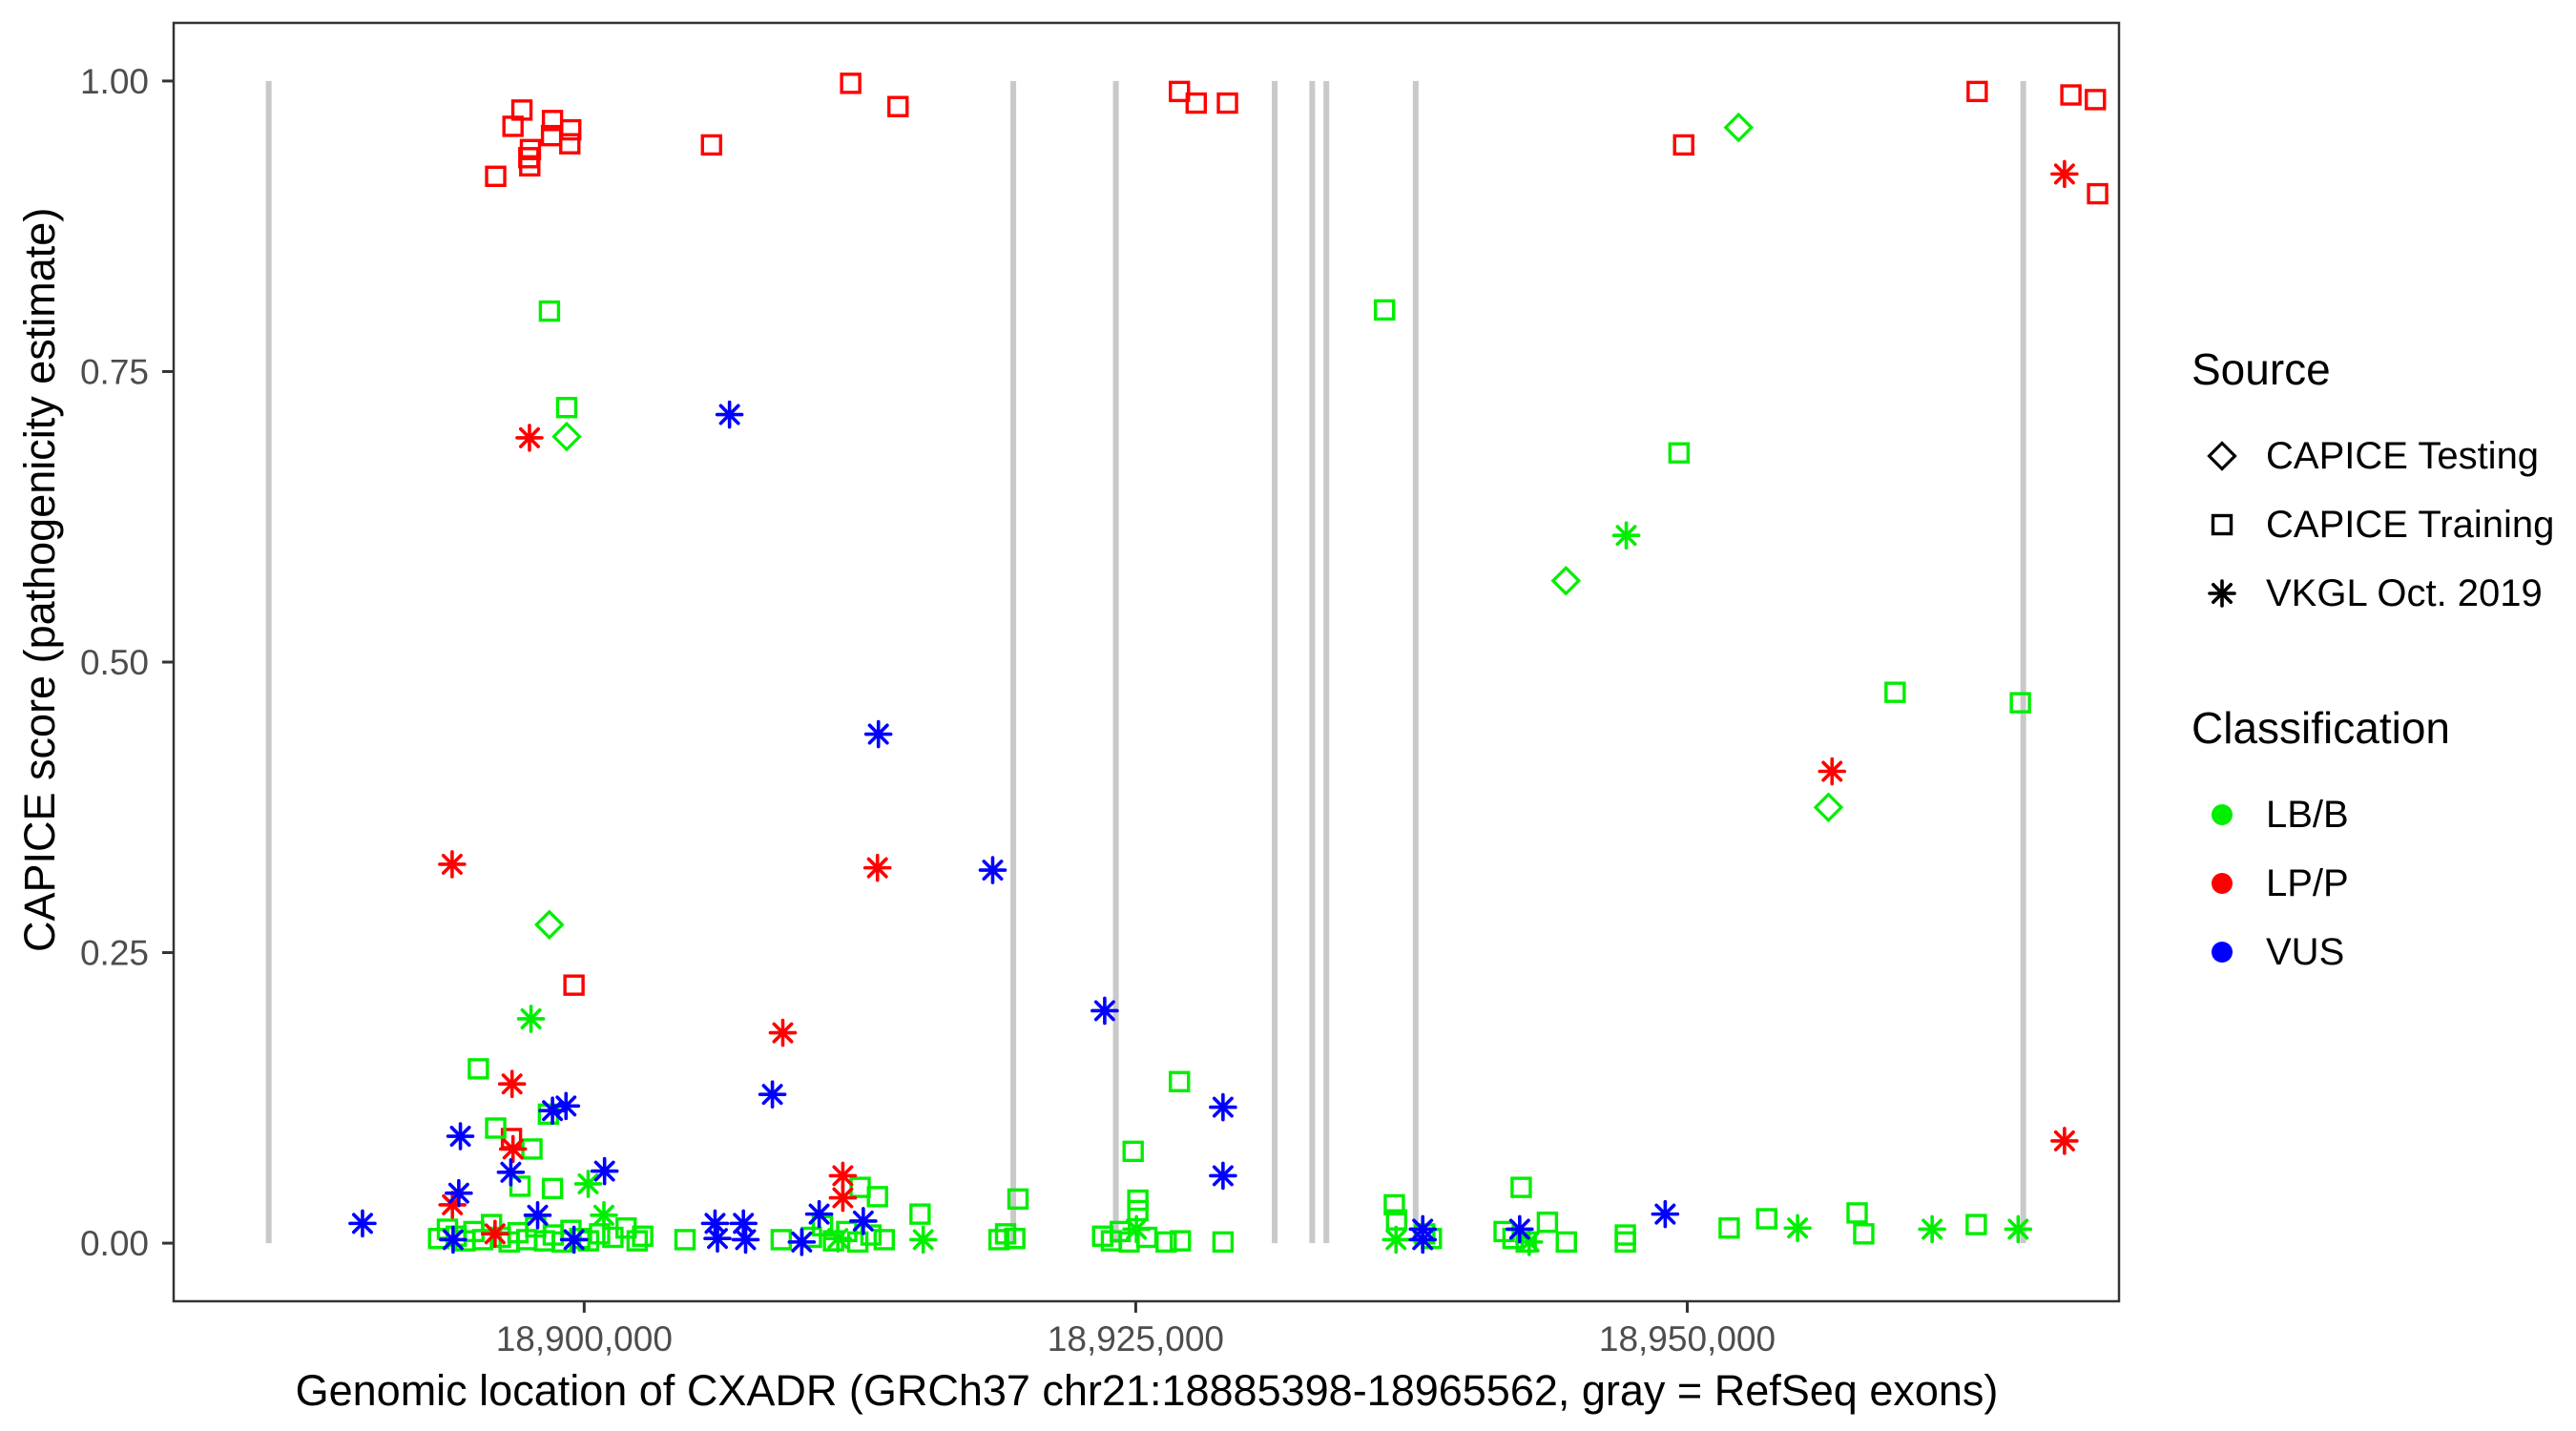 The height and width of the screenshot is (1431, 2576). What do you see at coordinates (114, 81) in the screenshot?
I see `y-tick-label: 1.00` at bounding box center [114, 81].